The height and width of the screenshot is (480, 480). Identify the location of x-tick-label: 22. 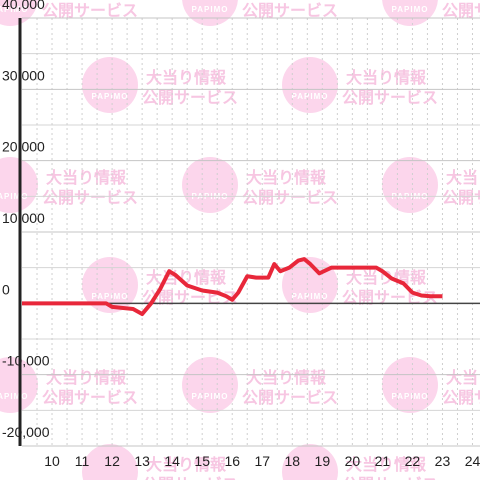
(413, 461).